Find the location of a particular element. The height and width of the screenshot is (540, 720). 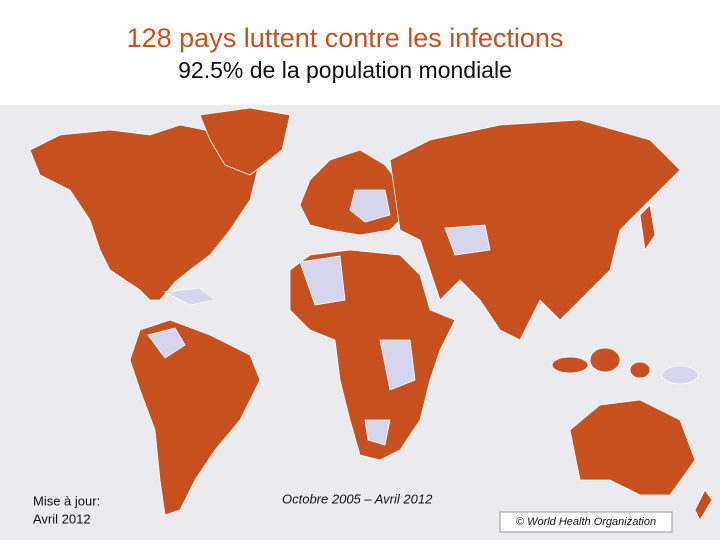

update-label: Mise à jour: is located at coordinates (66, 500).